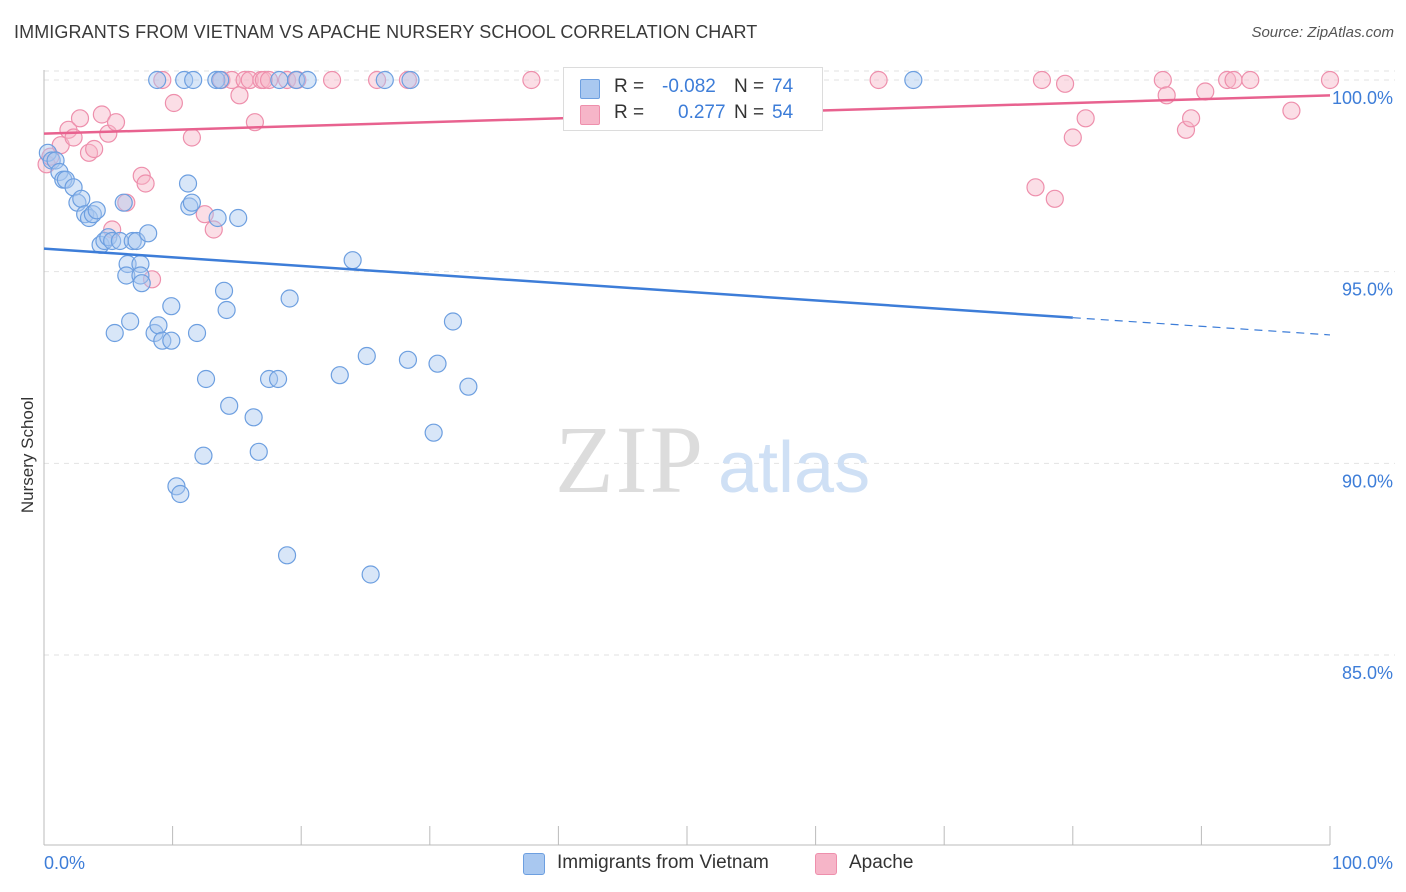 This screenshot has width=1406, height=892. Describe the element at coordinates (1367, 673) in the screenshot. I see `y-tick-label: 85.0%` at that location.